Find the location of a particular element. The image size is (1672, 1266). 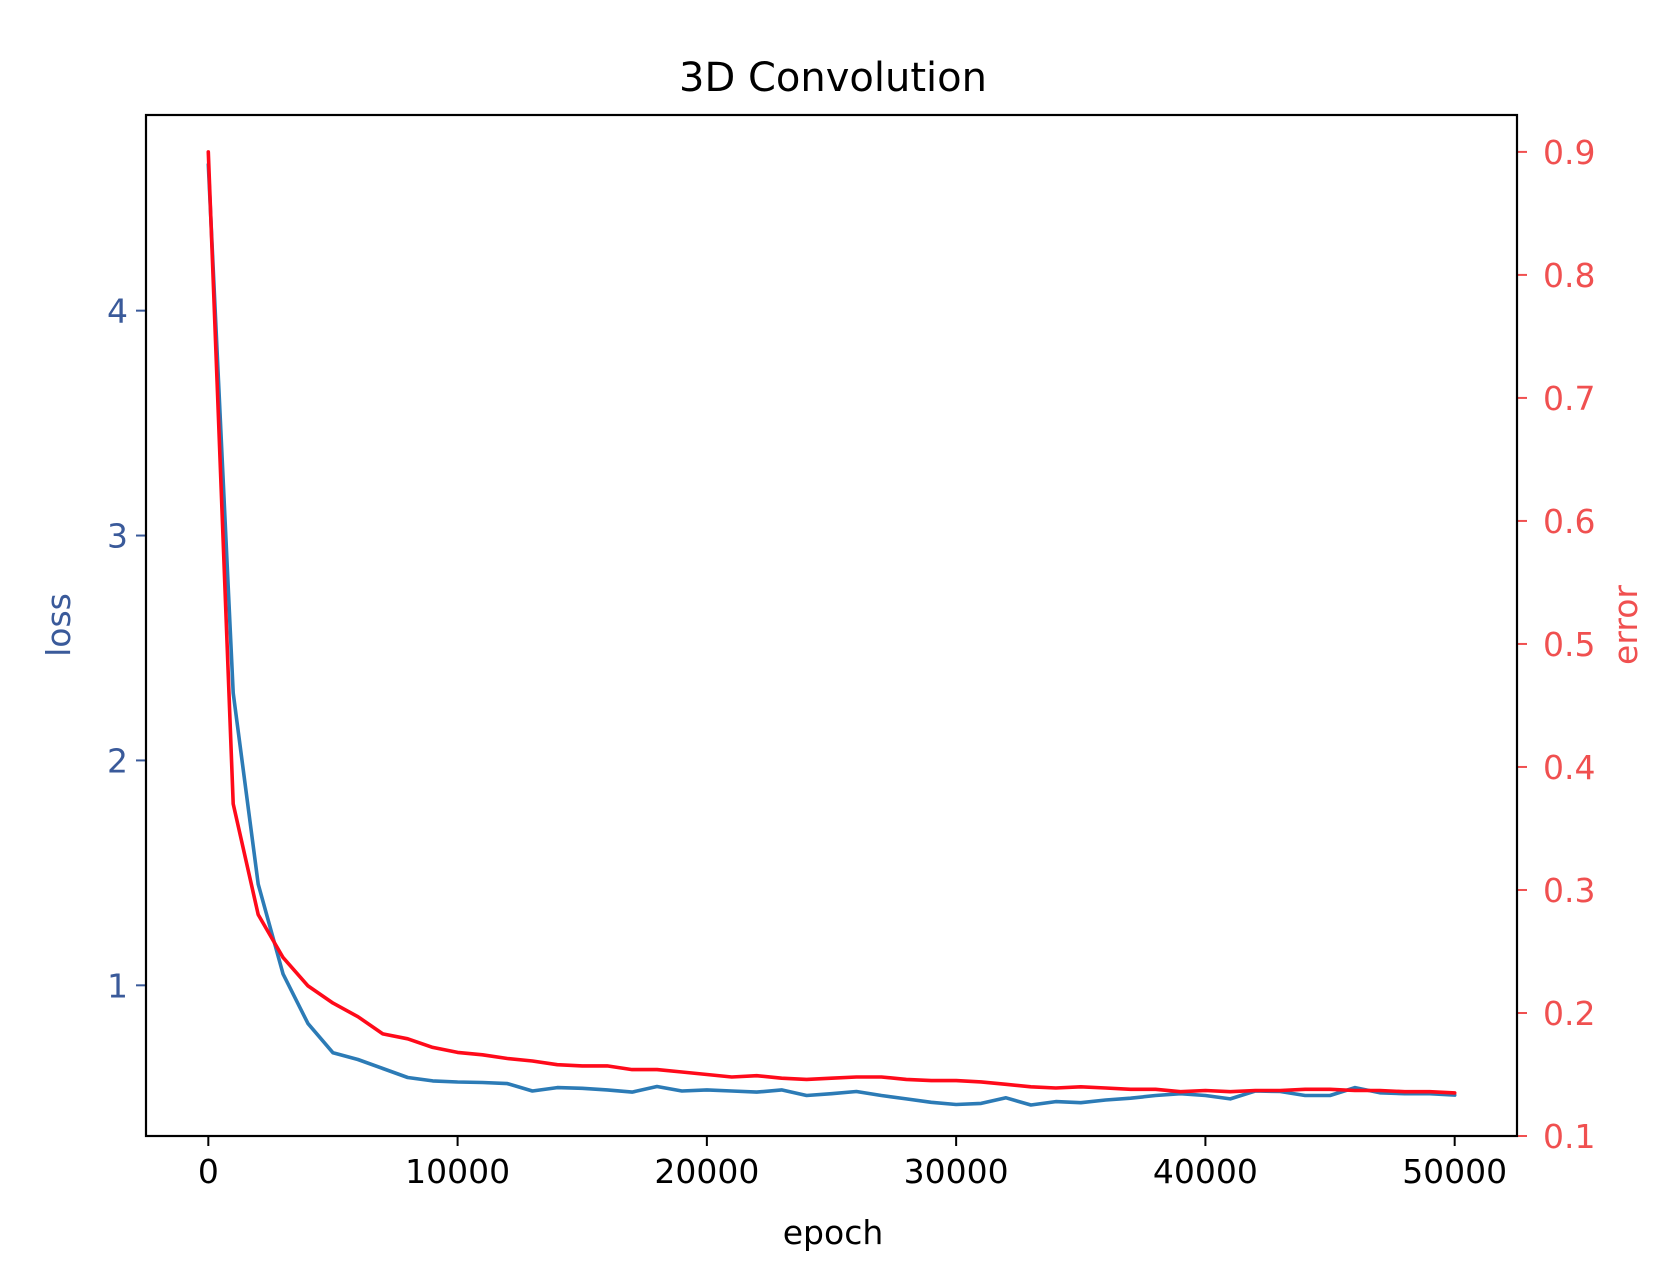

x-tick-label: 10000 is located at coordinates (457, 1171).